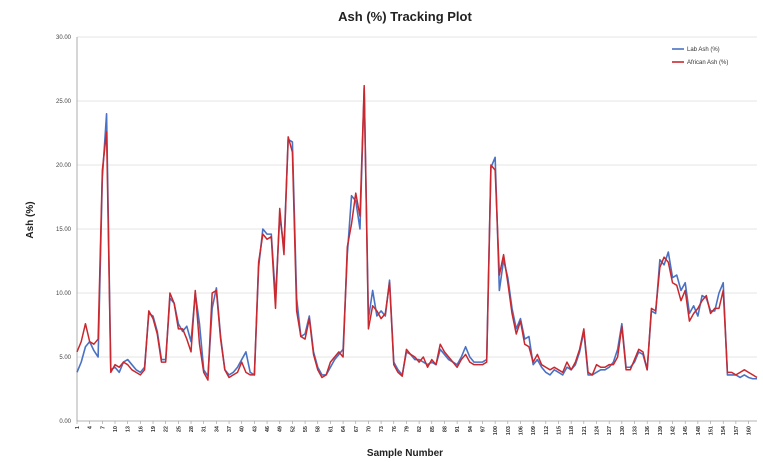 Image resolution: width=763 pixels, height=462 pixels. Describe the element at coordinates (521, 430) in the screenshot. I see `x-tick-label: 106` at that location.